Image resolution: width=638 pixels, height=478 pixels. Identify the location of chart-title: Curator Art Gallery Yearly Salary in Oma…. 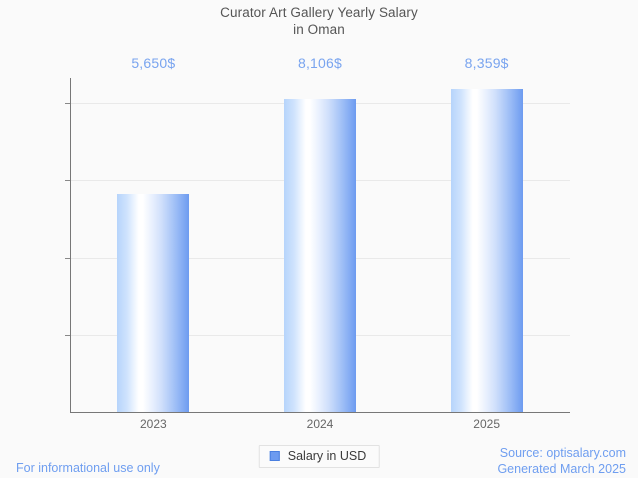
(319, 21).